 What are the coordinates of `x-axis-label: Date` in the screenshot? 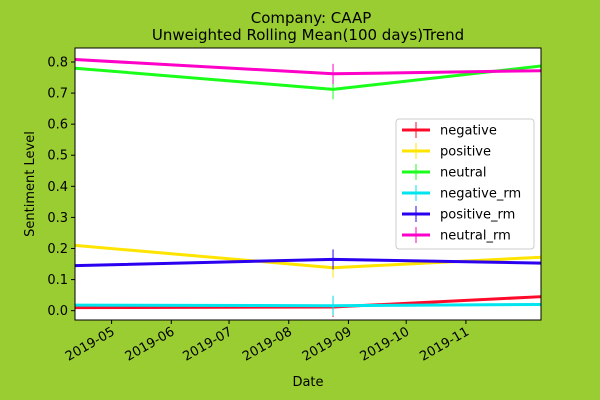 It's located at (307, 382).